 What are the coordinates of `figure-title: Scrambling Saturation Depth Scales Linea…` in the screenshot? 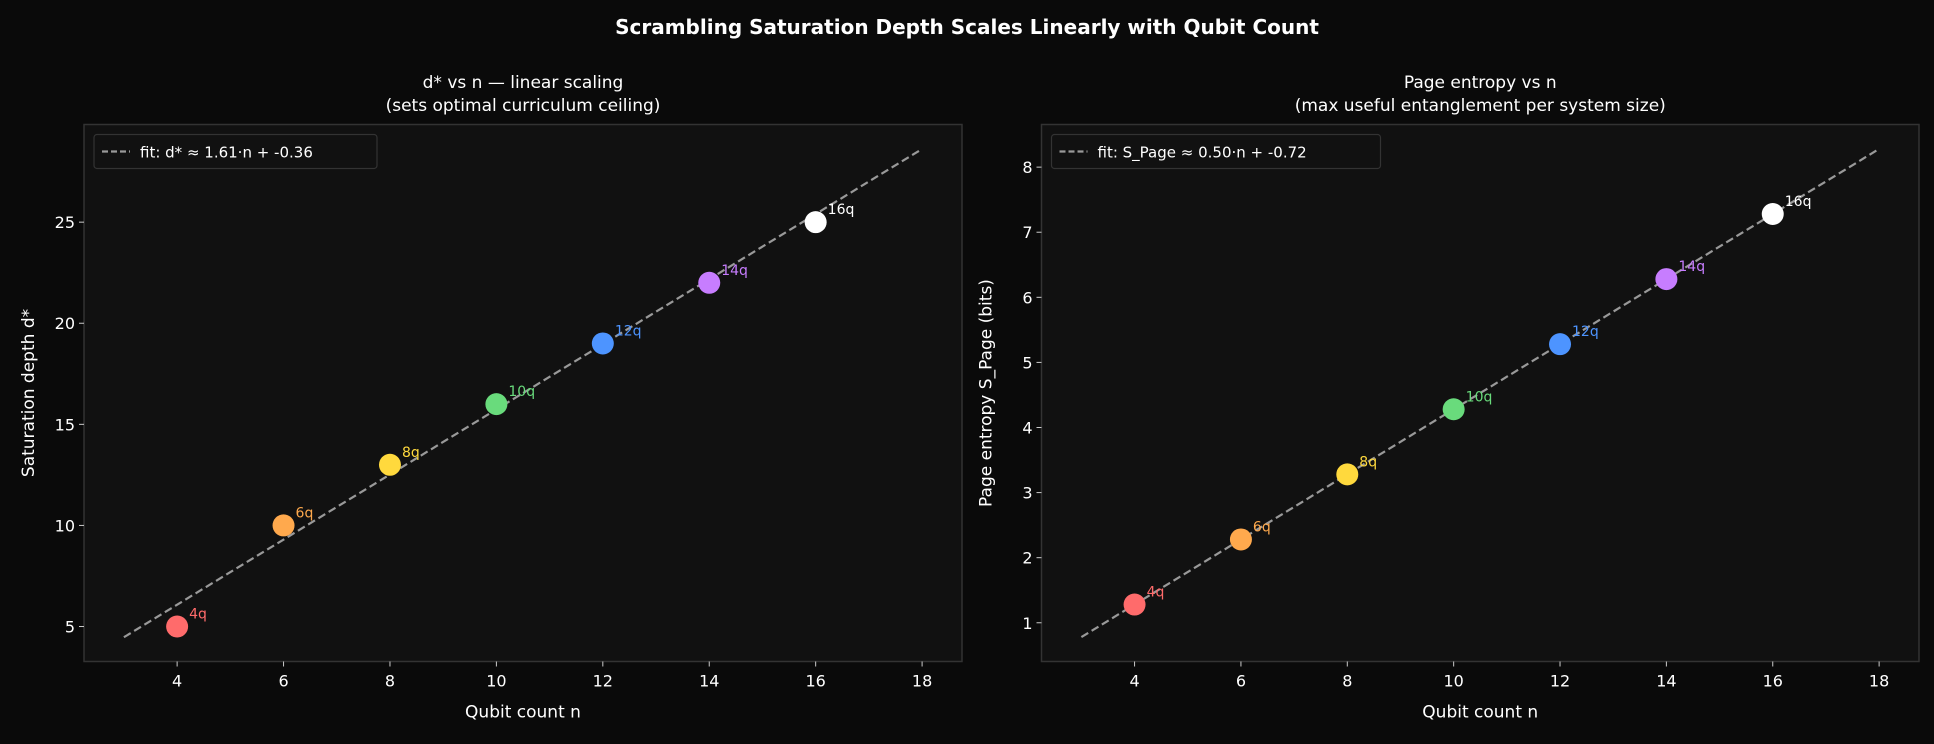 It's located at (967, 27).